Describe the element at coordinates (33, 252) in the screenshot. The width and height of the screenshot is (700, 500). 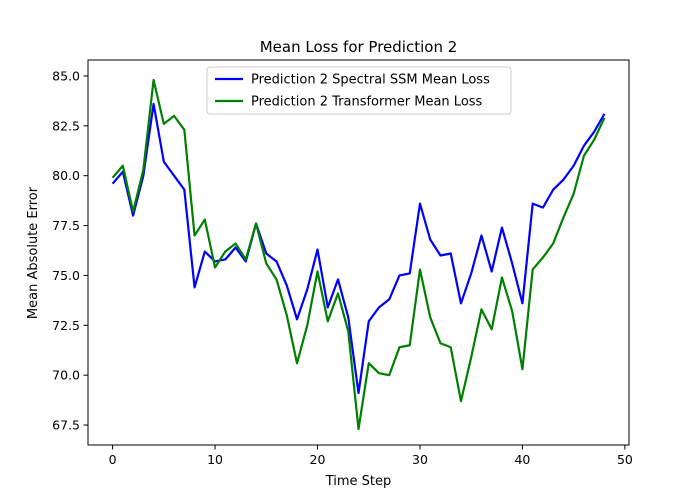
I see `y-axis-label: Mean Absolute Error` at that location.